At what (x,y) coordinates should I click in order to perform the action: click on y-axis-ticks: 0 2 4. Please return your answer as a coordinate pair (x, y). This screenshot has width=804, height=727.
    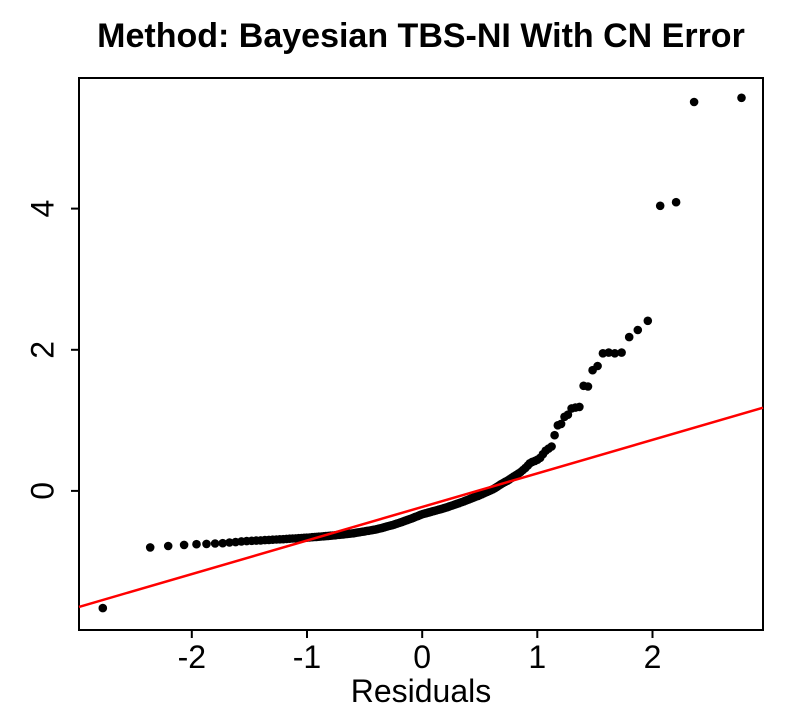
    Looking at the image, I should click on (51, 350).